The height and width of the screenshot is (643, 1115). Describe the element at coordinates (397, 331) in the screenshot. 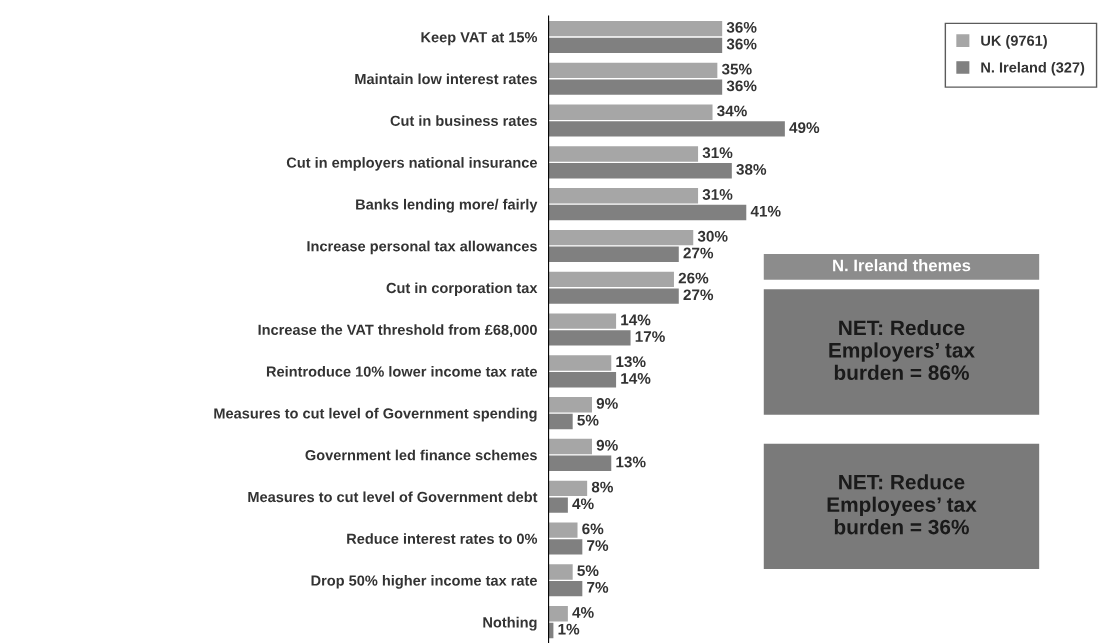

I see `y-tick-label: Increase the VAT threshold from £68,000` at that location.